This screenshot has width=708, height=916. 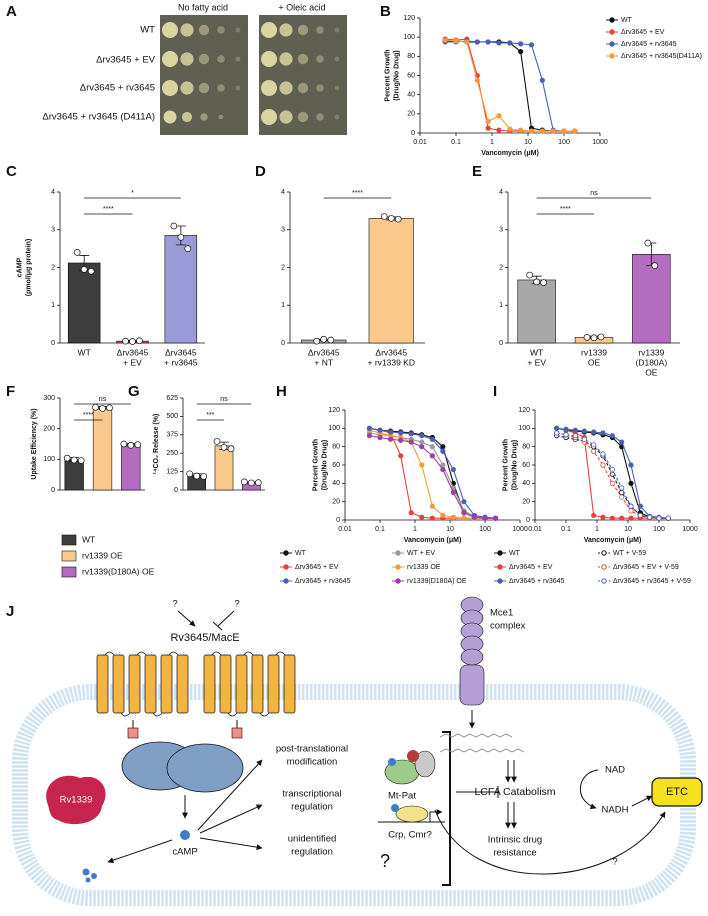 I want to click on loop, so click(x=232, y=714).